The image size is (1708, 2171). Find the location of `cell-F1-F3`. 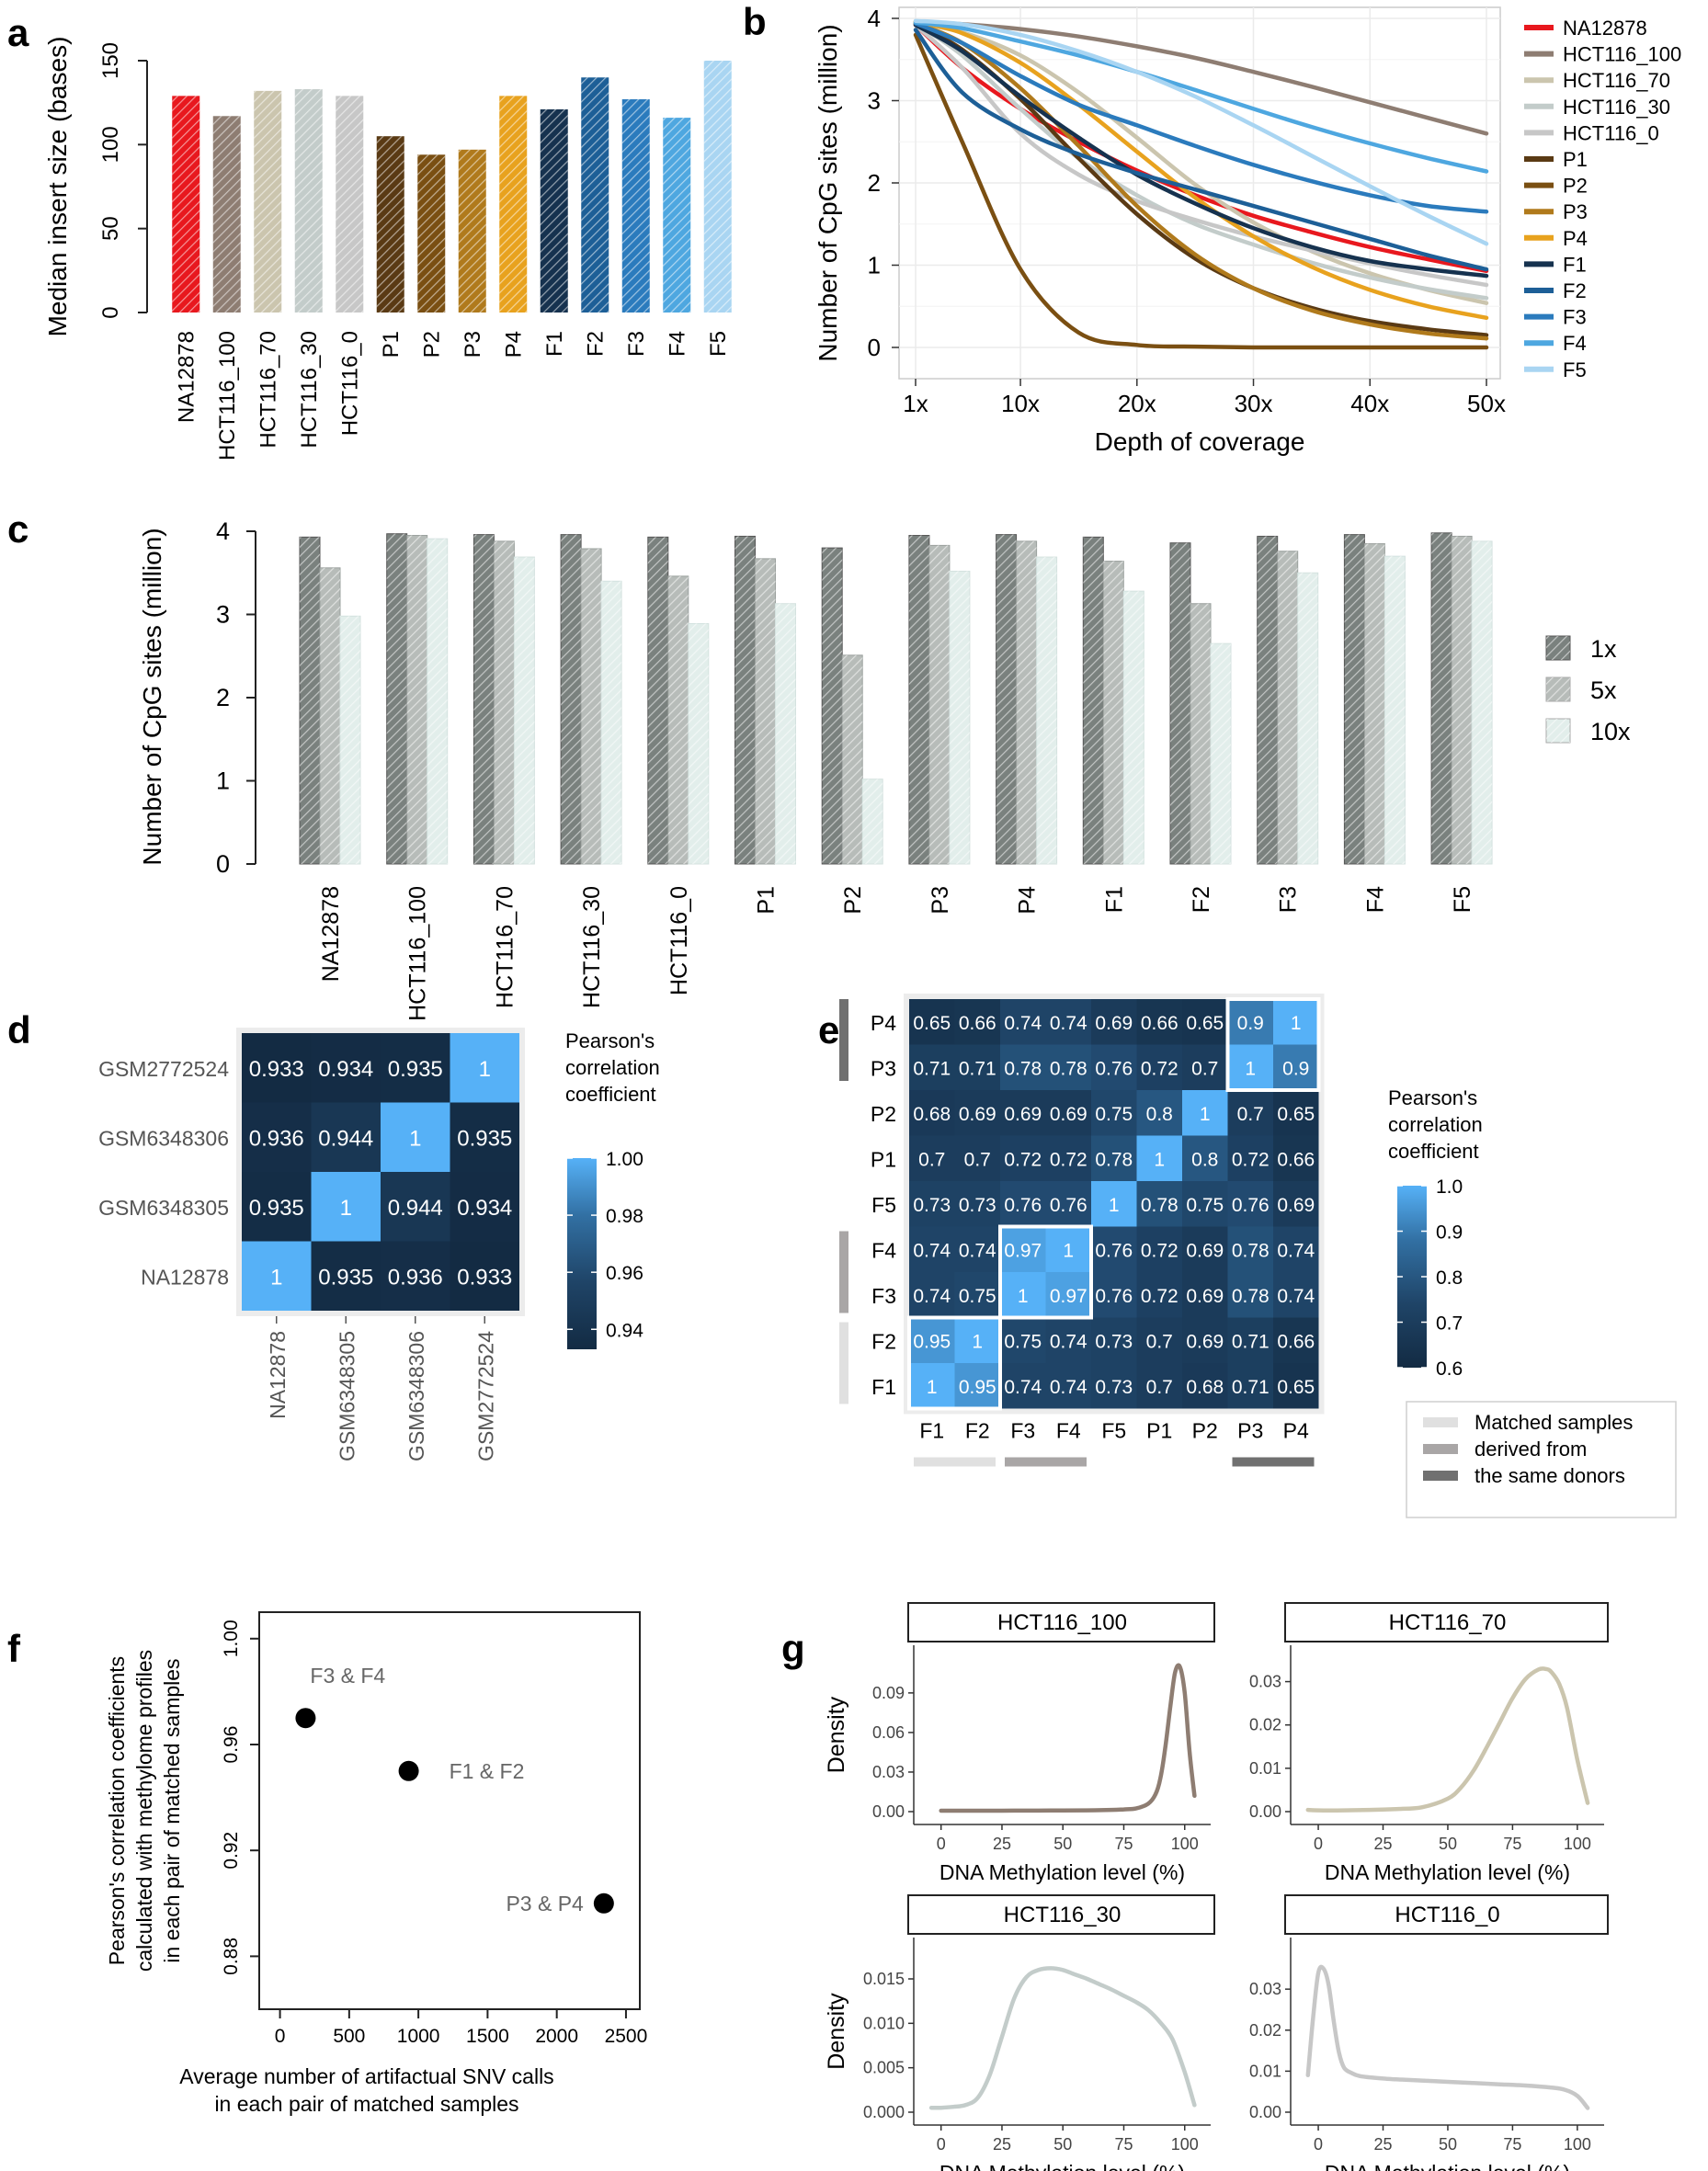

cell-F1-F3 is located at coordinates (1023, 1386).